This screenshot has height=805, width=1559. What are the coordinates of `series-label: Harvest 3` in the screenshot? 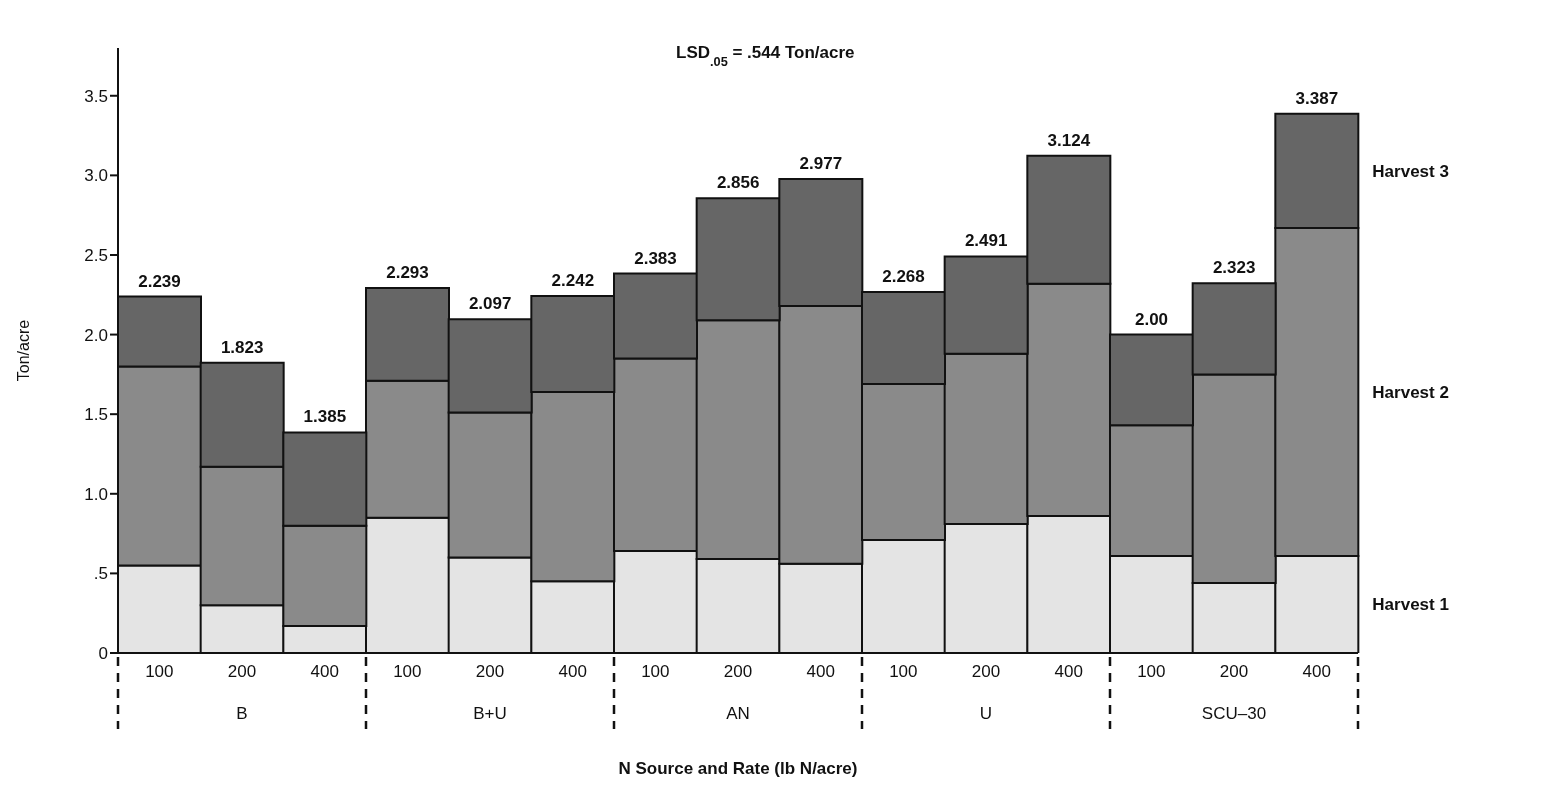 It's located at (1410, 171).